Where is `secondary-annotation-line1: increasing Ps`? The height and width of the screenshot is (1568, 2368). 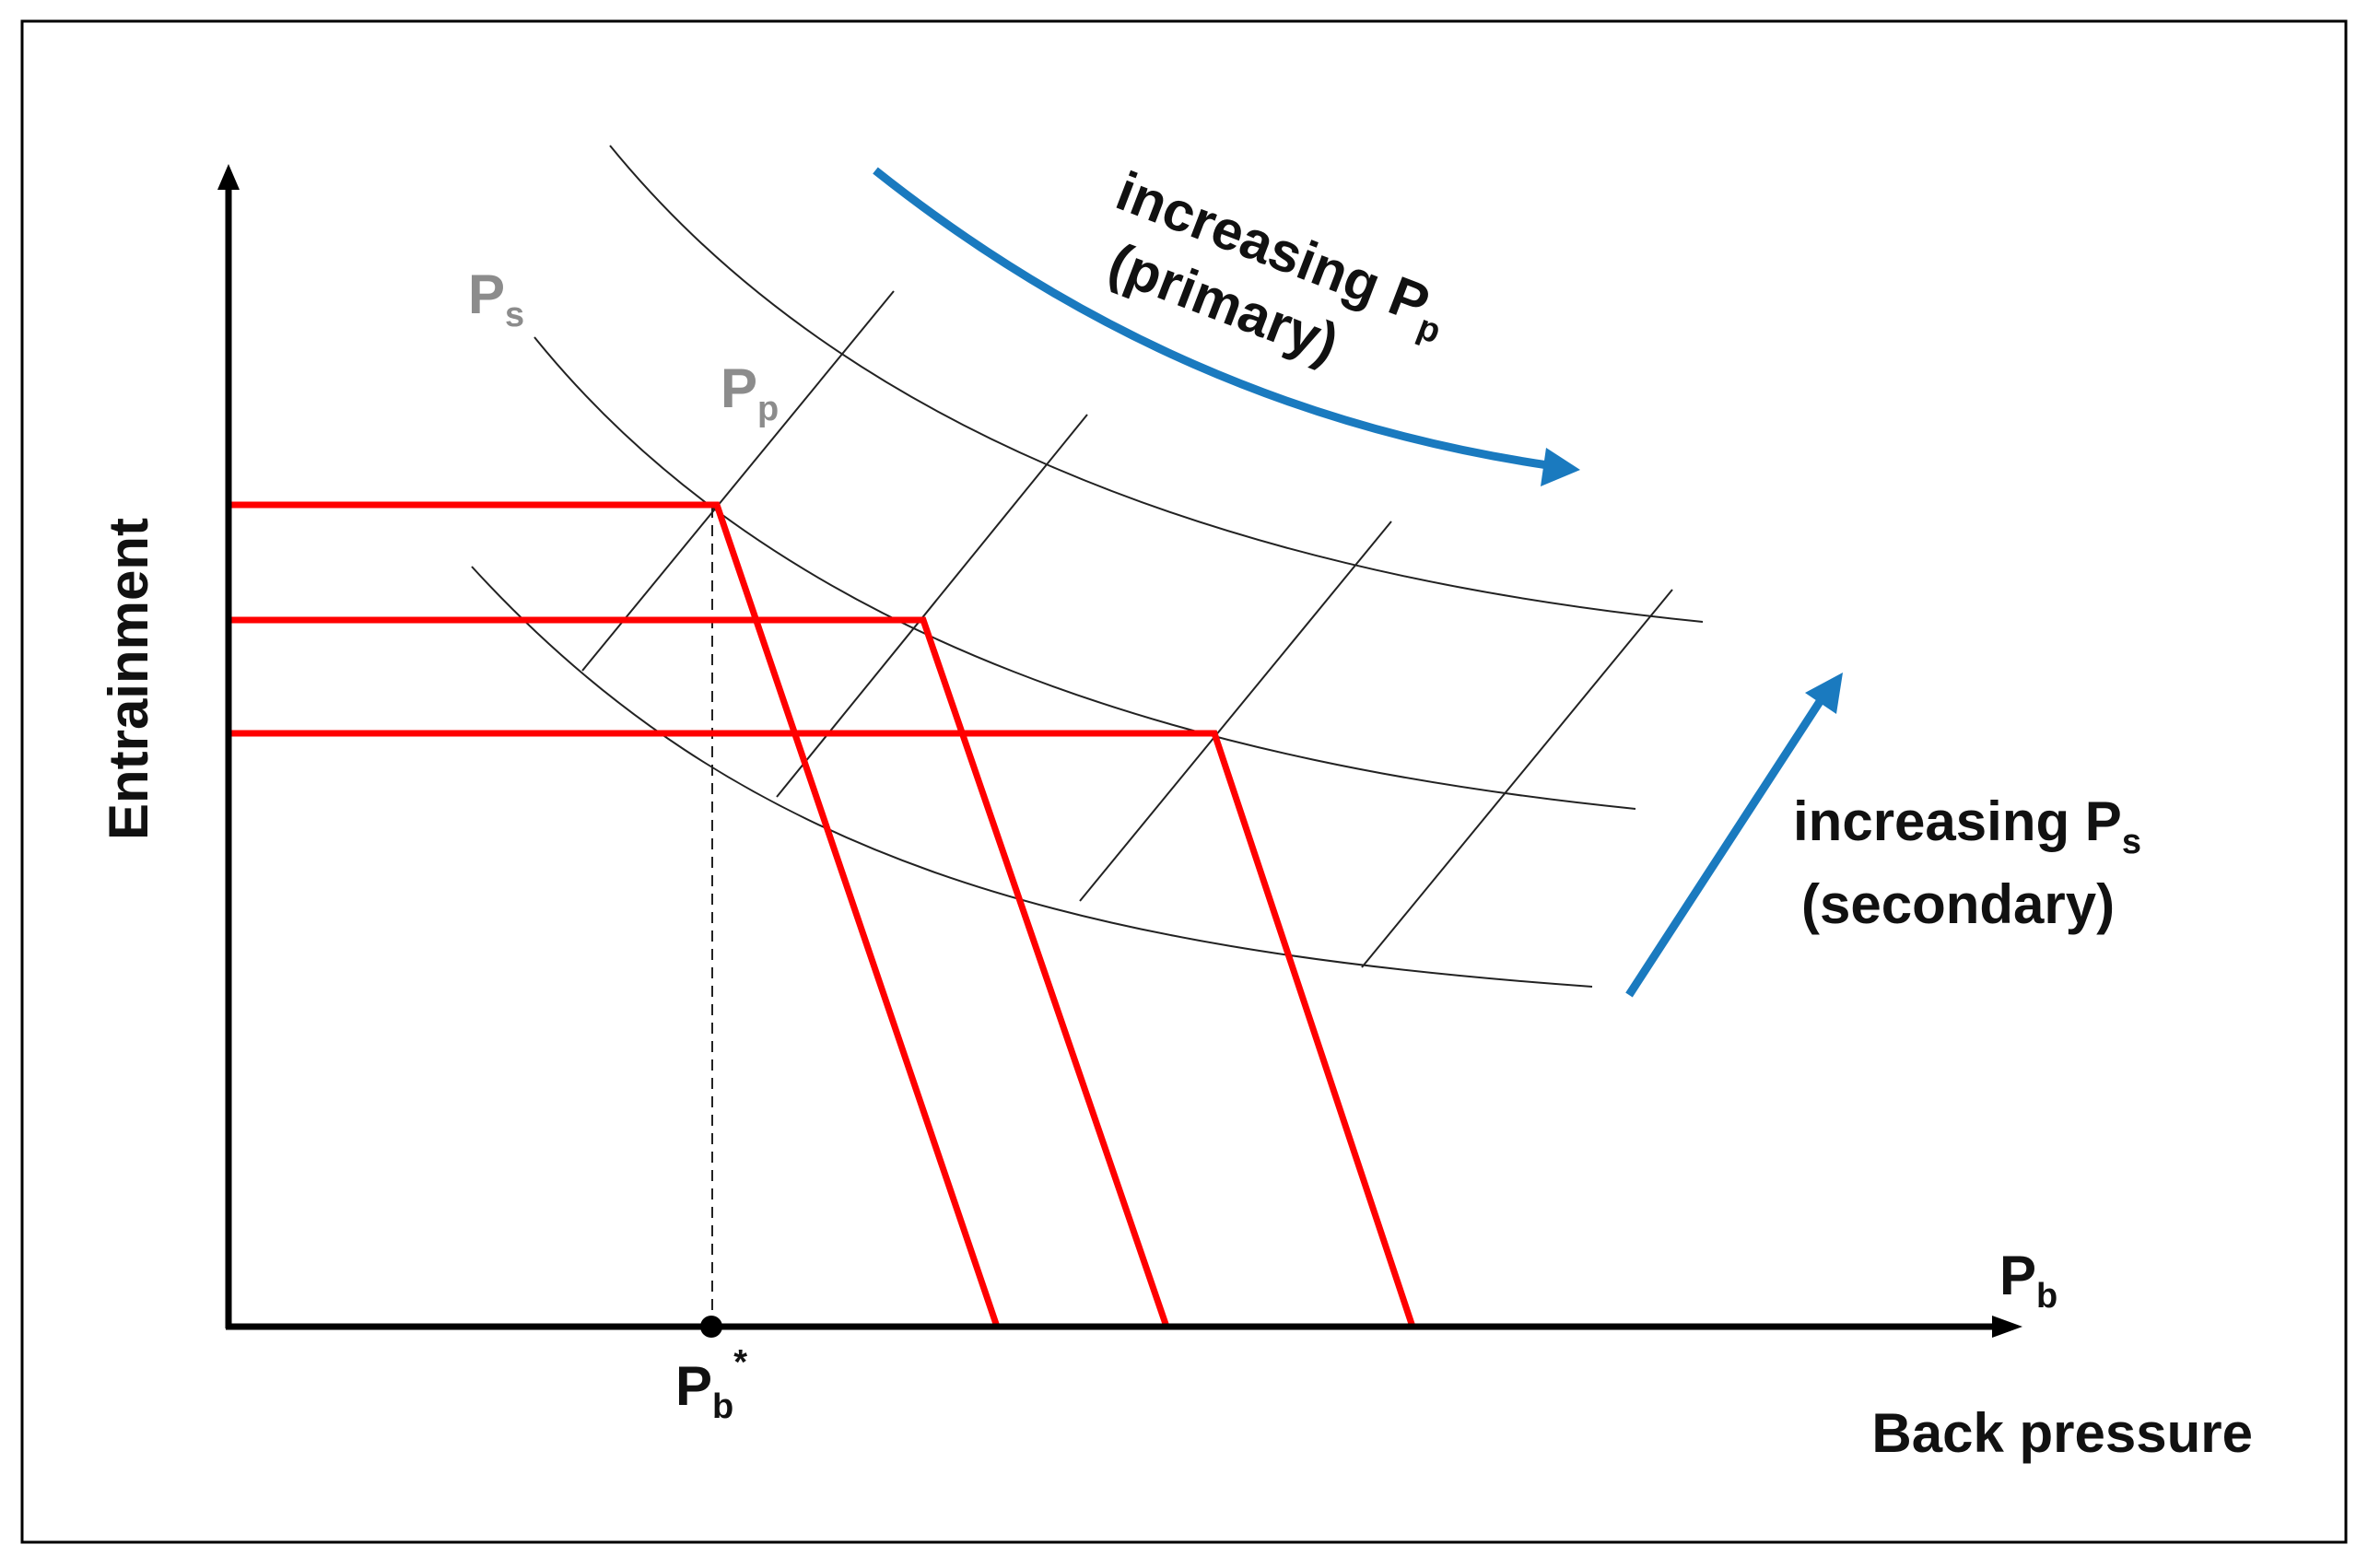
secondary-annotation-line1: increasing Ps is located at coordinates (1967, 825).